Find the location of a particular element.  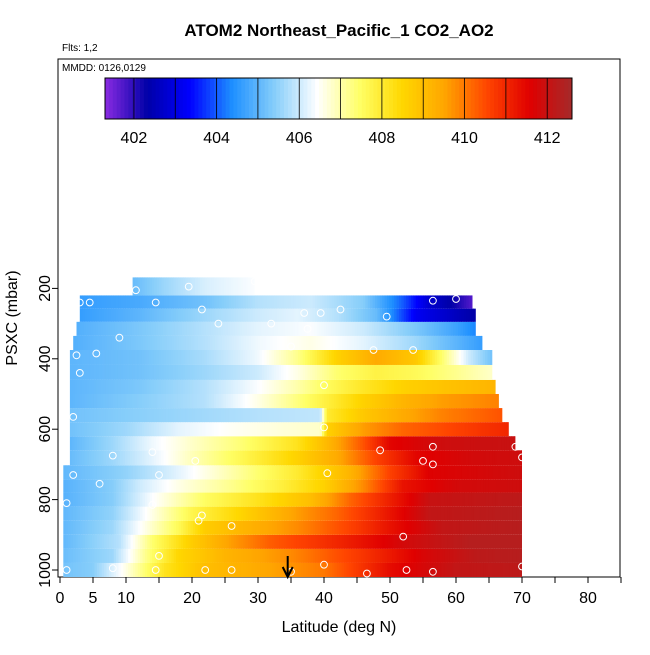

y-tick-label: 600 is located at coordinates (45, 429).